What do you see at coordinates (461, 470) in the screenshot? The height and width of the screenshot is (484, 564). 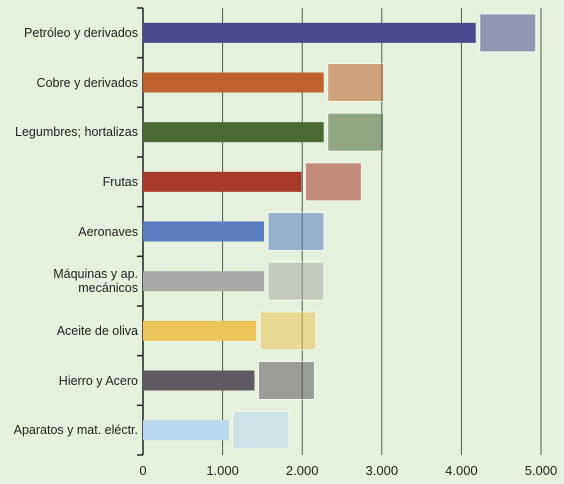 I see `x-tick-label: 4.000` at bounding box center [461, 470].